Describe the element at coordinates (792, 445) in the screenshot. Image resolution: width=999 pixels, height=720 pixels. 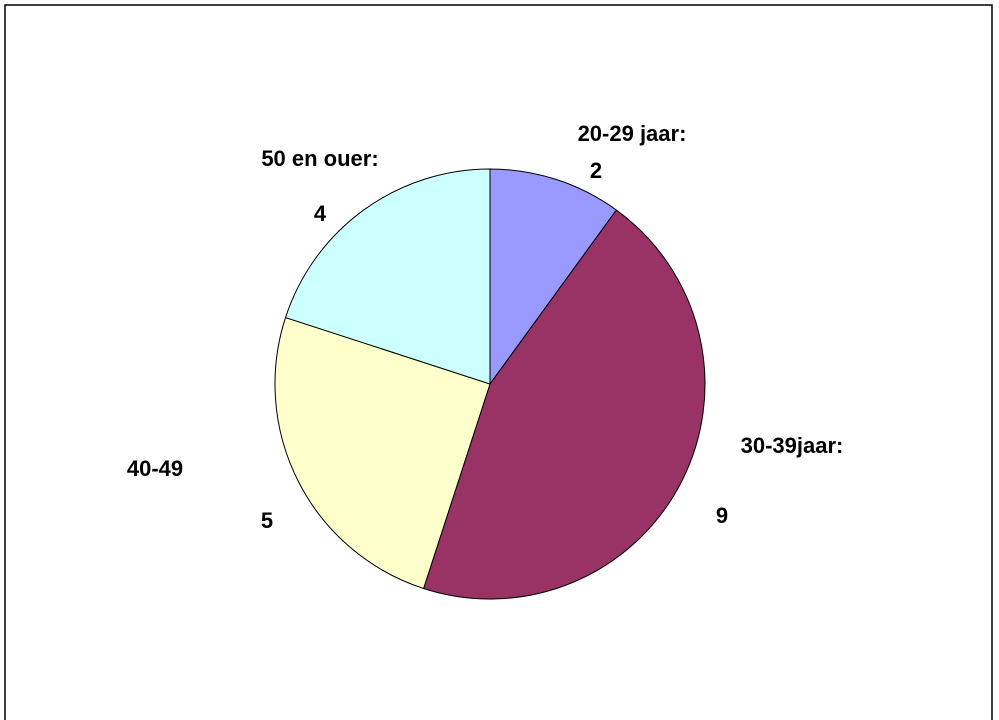
I see `slice-label: 30-39jaar:` at that location.